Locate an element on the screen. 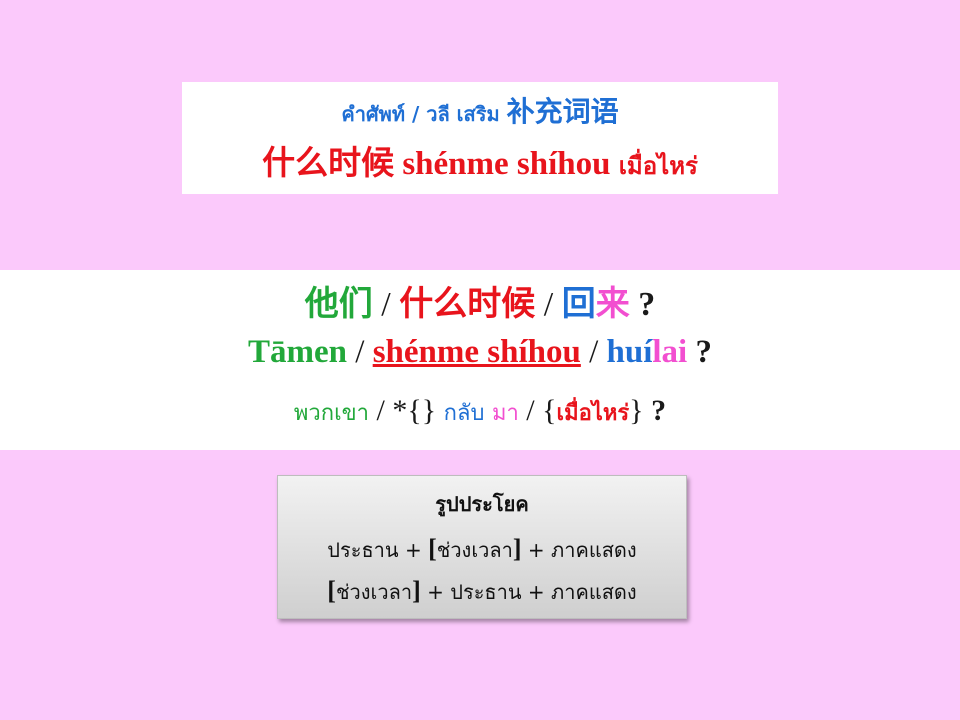  chinese-time-word: 什么时候 is located at coordinates (467, 304).